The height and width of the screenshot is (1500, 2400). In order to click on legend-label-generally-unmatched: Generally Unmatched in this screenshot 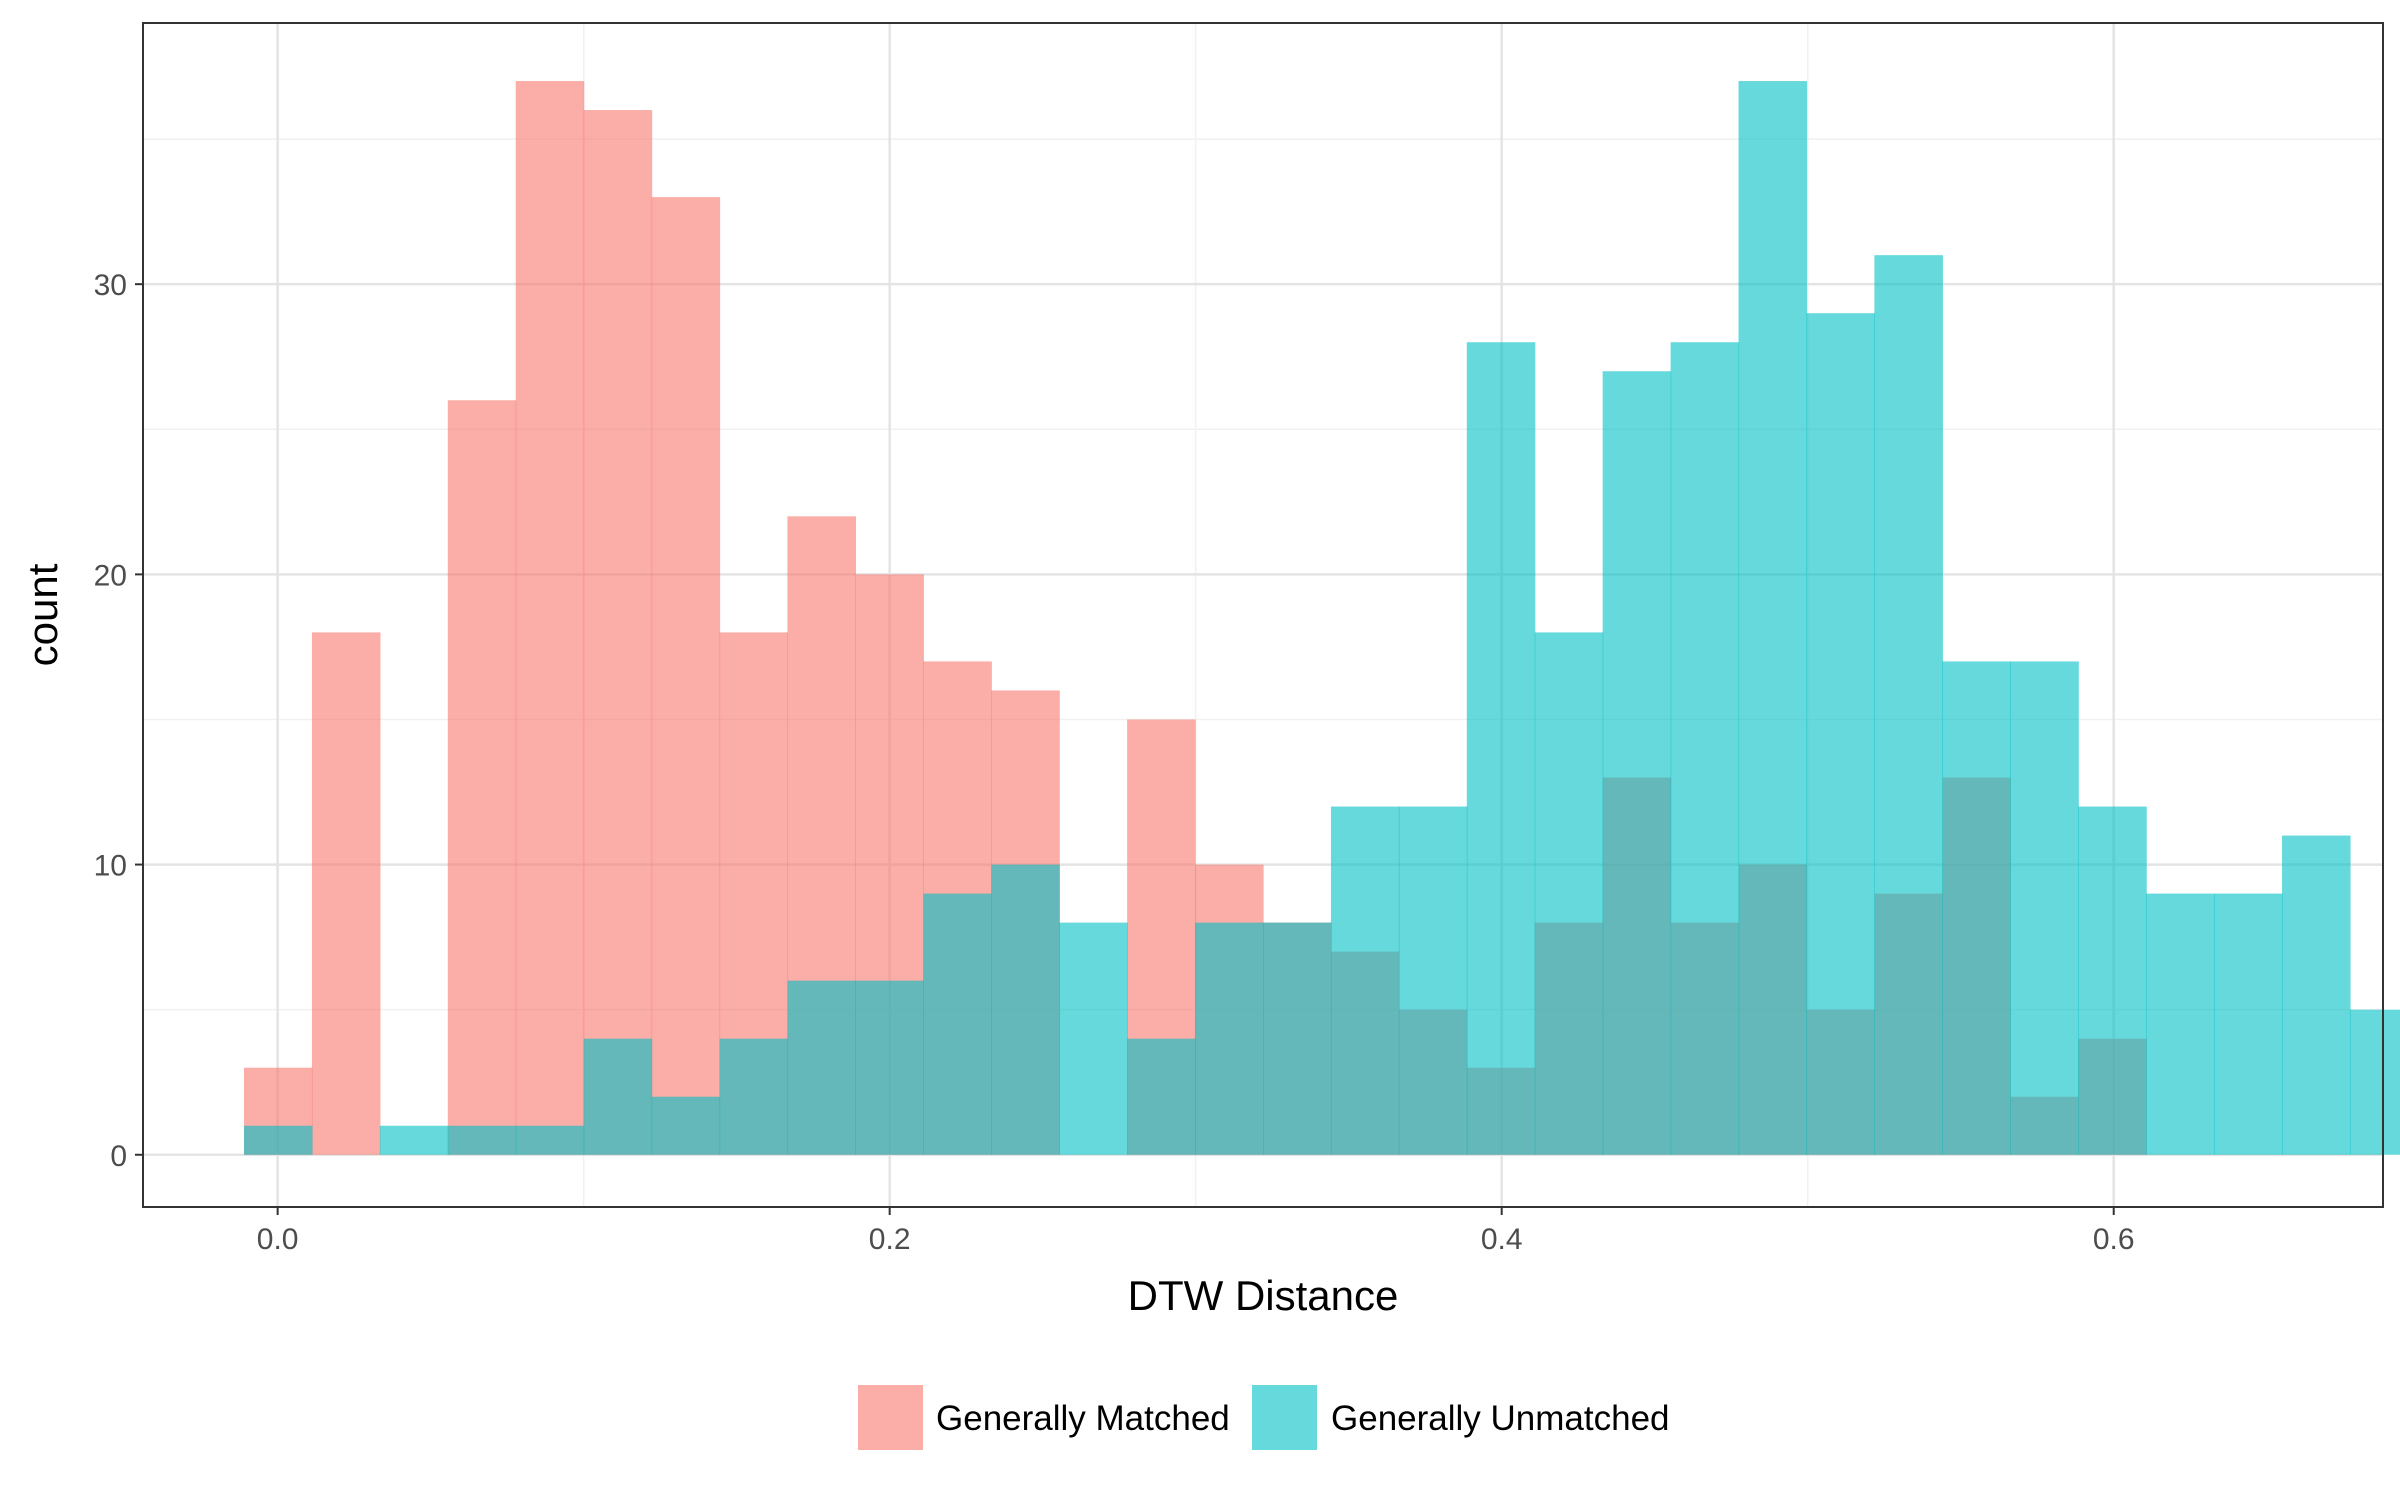, I will do `click(1500, 1418)`.